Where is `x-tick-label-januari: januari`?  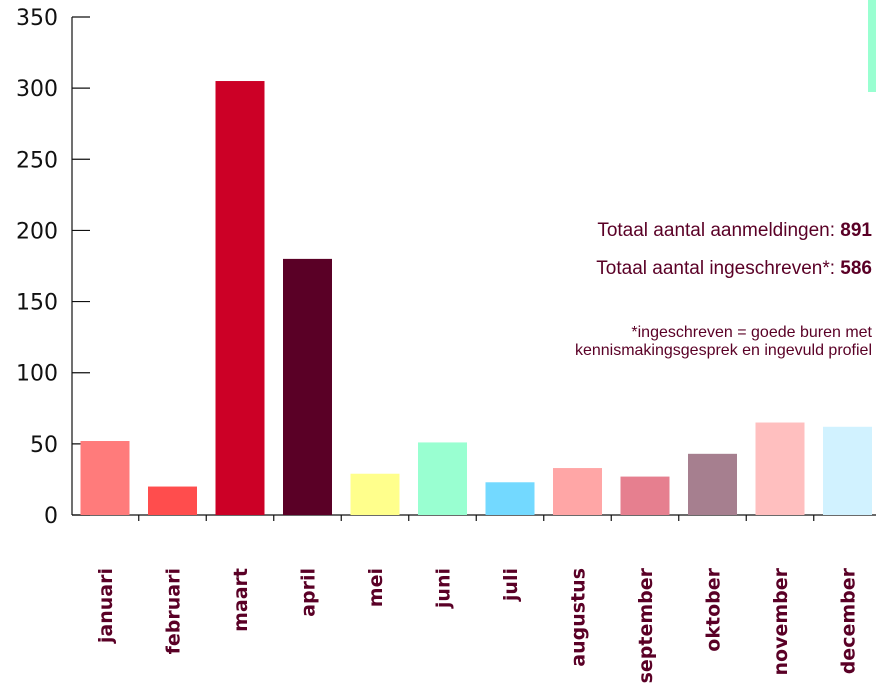
x-tick-label-januari: januari is located at coordinates (106, 606).